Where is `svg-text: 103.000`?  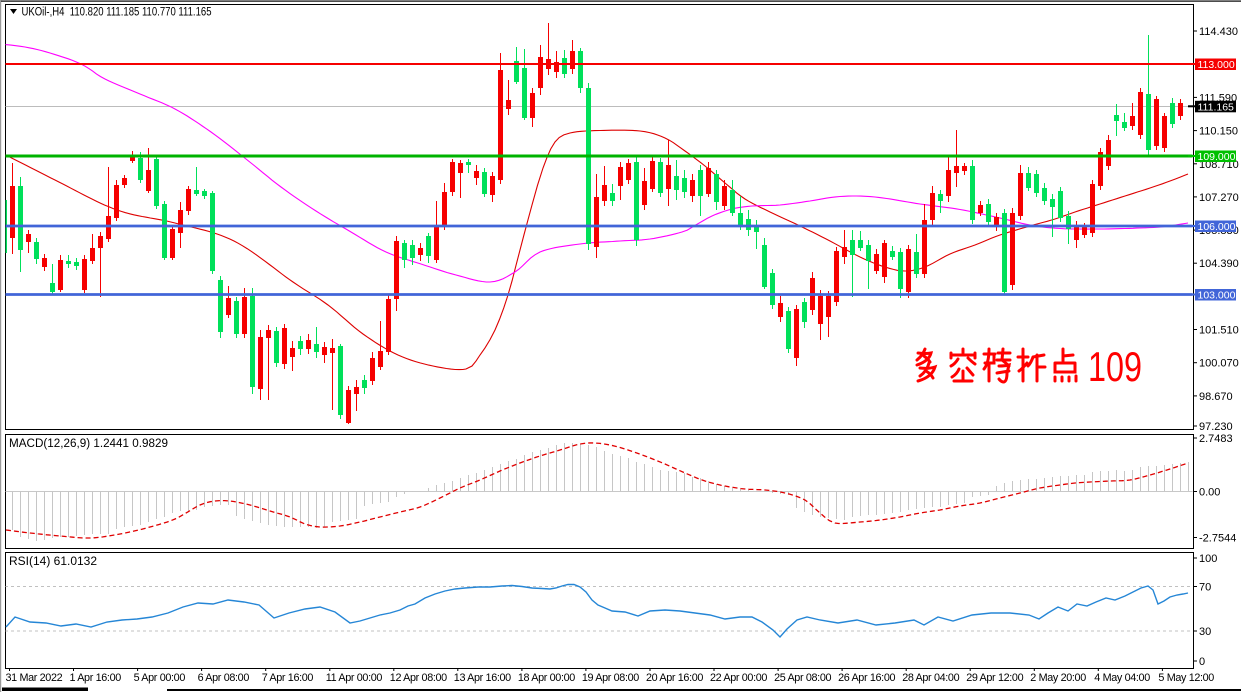
svg-text: 103.000 is located at coordinates (1217, 296).